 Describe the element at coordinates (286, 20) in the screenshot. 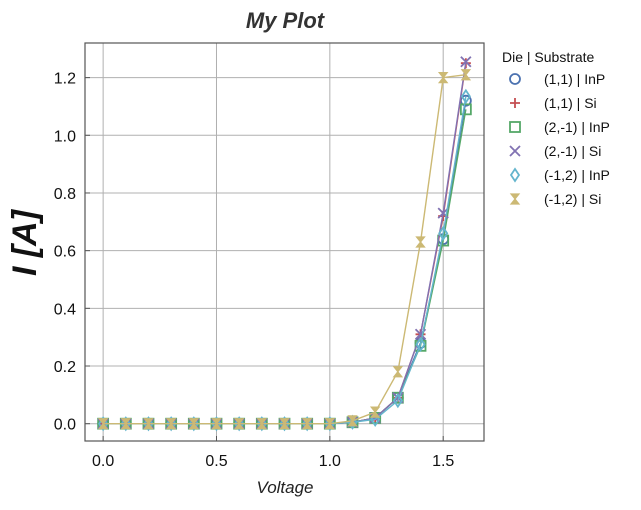

I see `chart-title: My Plot` at that location.